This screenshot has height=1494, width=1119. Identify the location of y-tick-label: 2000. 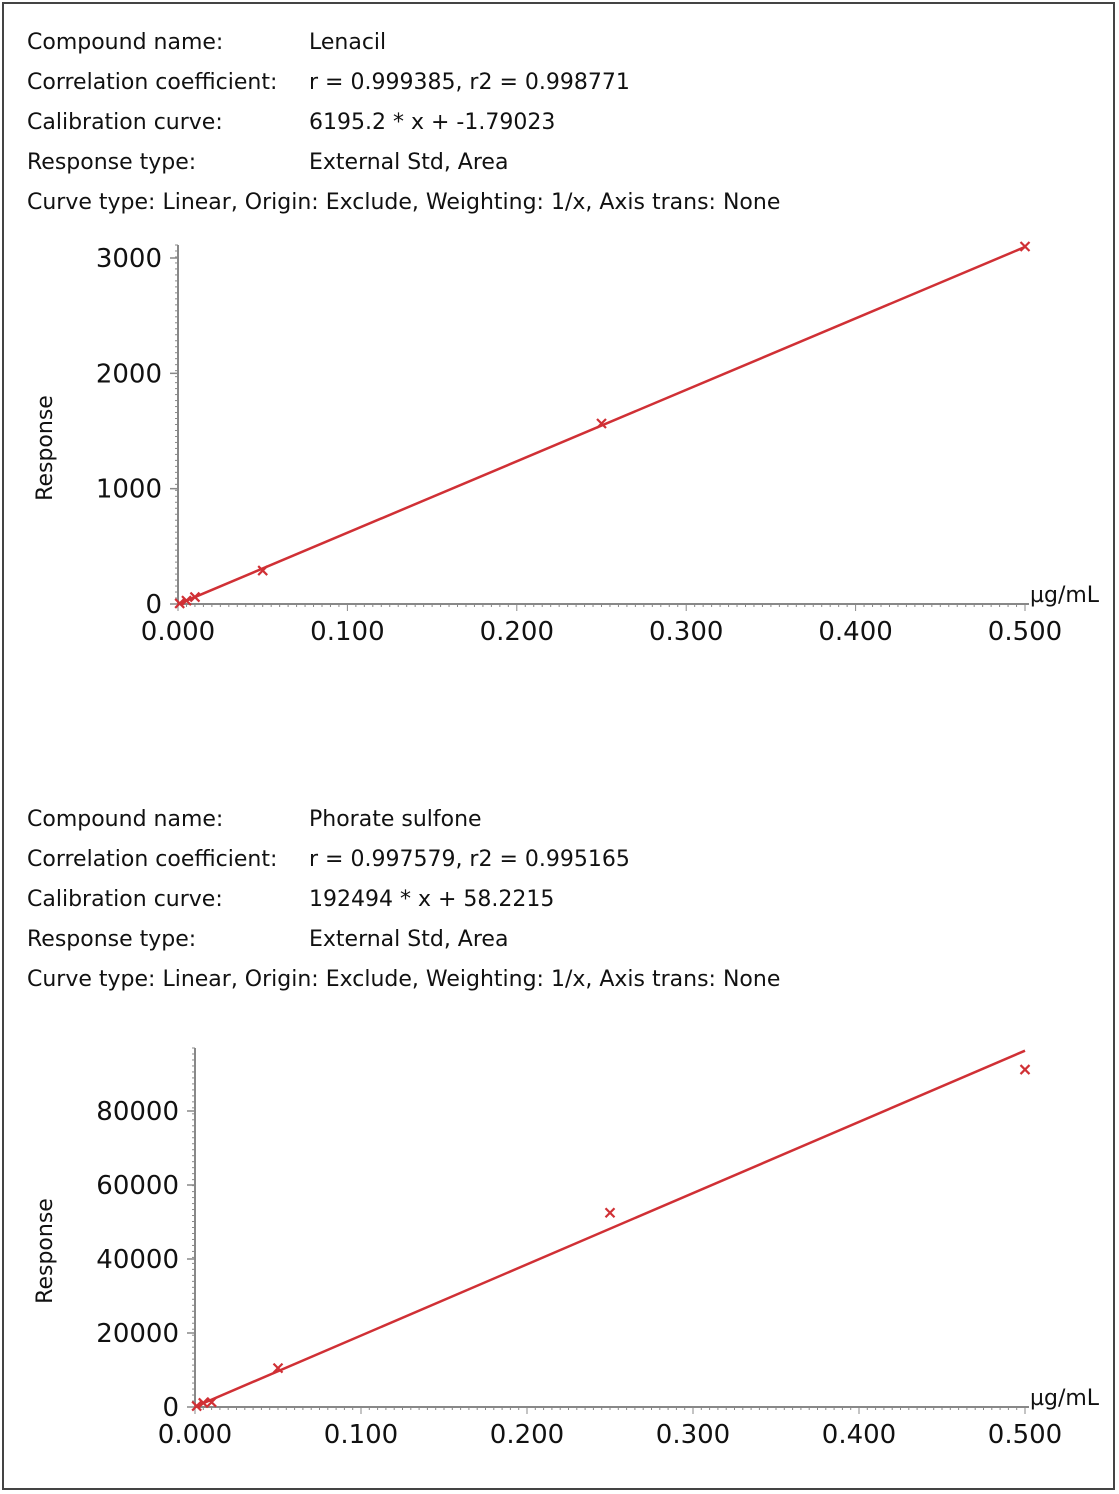
(129, 374).